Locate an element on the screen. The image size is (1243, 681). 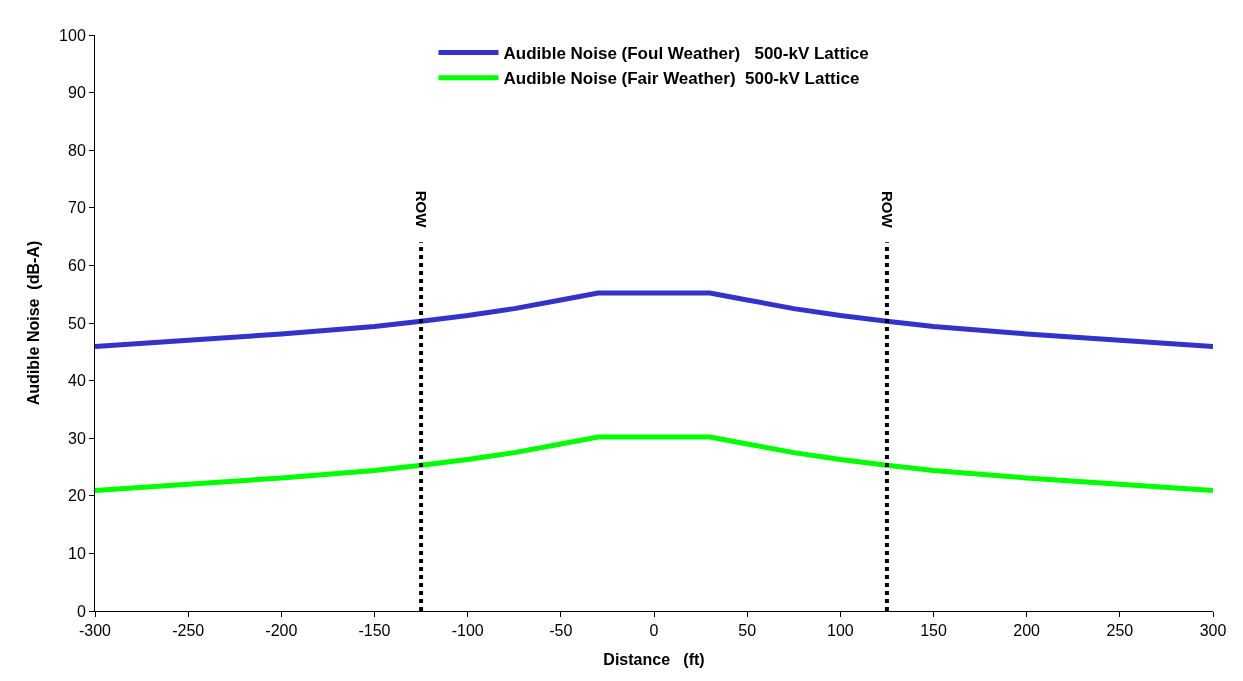
y-tick-label: 20 is located at coordinates (77, 496).